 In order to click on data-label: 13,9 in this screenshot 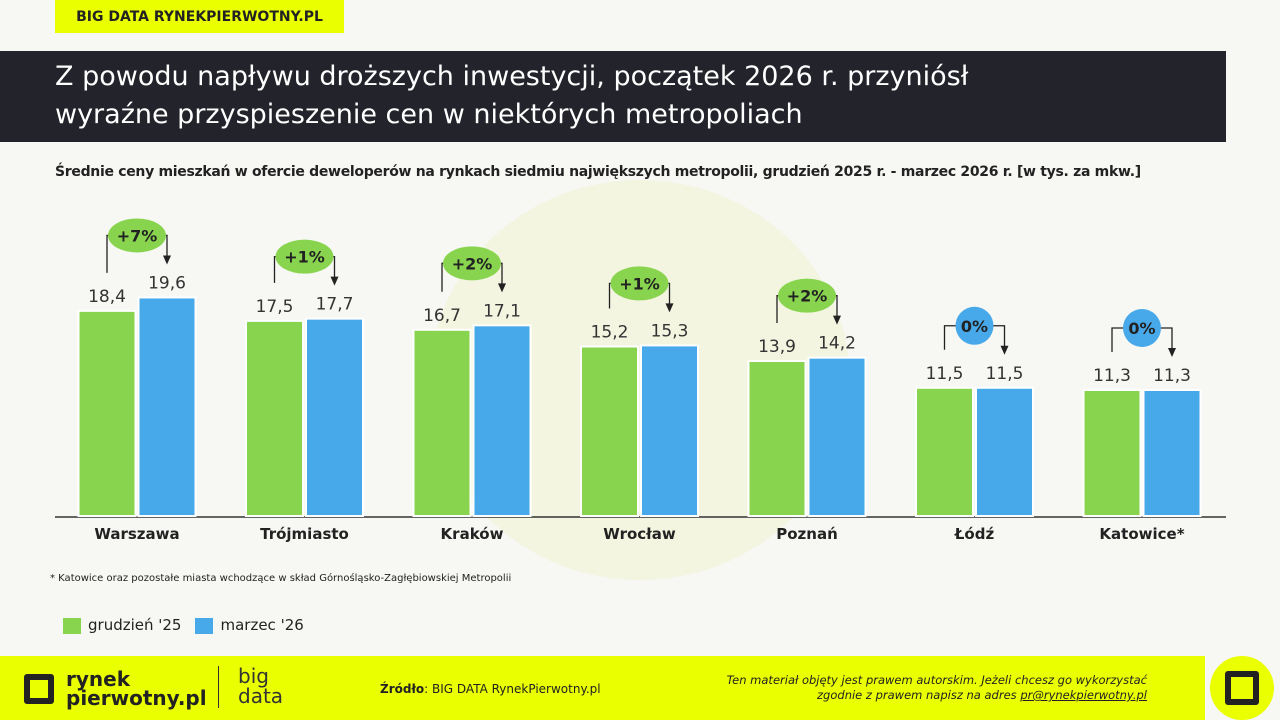, I will do `click(777, 347)`.